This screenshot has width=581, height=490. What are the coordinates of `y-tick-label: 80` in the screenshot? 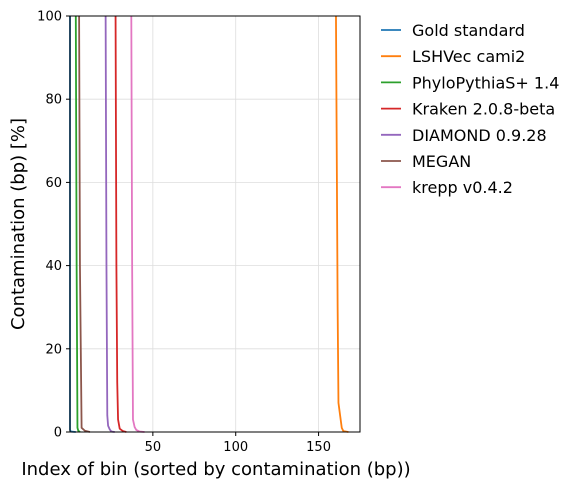 It's located at (53, 100).